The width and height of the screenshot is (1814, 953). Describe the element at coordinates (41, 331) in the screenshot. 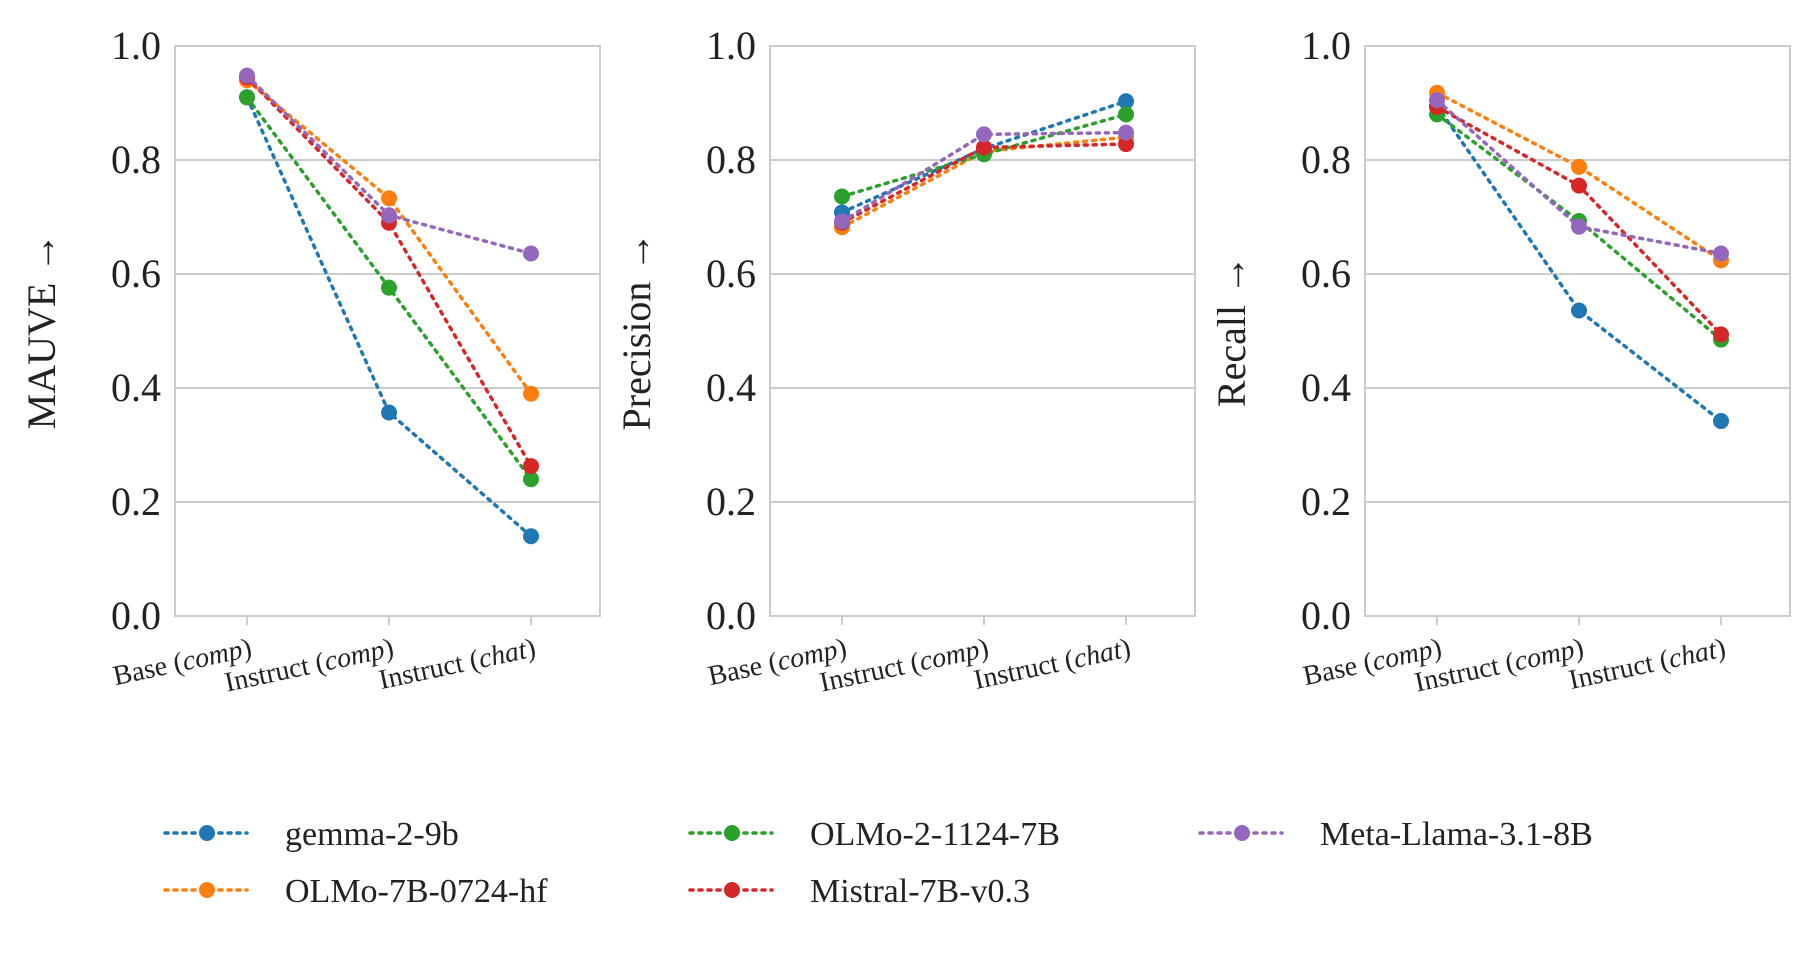

I see `y-axis-title: MAUVE →` at that location.